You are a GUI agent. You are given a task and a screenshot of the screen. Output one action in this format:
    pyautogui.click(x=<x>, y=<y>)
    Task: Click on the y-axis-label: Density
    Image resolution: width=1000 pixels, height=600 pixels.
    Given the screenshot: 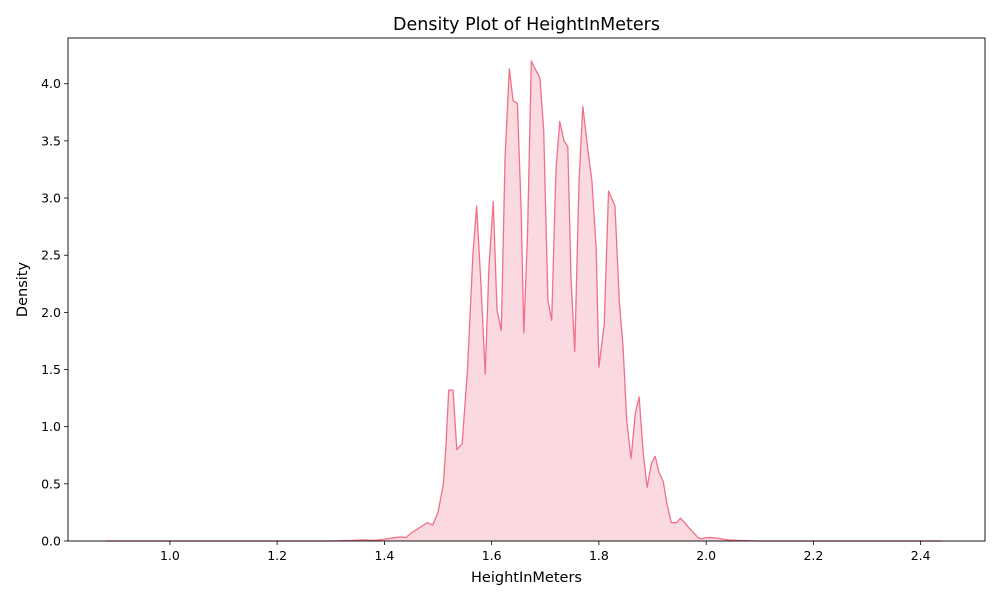 What is the action you would take?
    pyautogui.click(x=23, y=290)
    